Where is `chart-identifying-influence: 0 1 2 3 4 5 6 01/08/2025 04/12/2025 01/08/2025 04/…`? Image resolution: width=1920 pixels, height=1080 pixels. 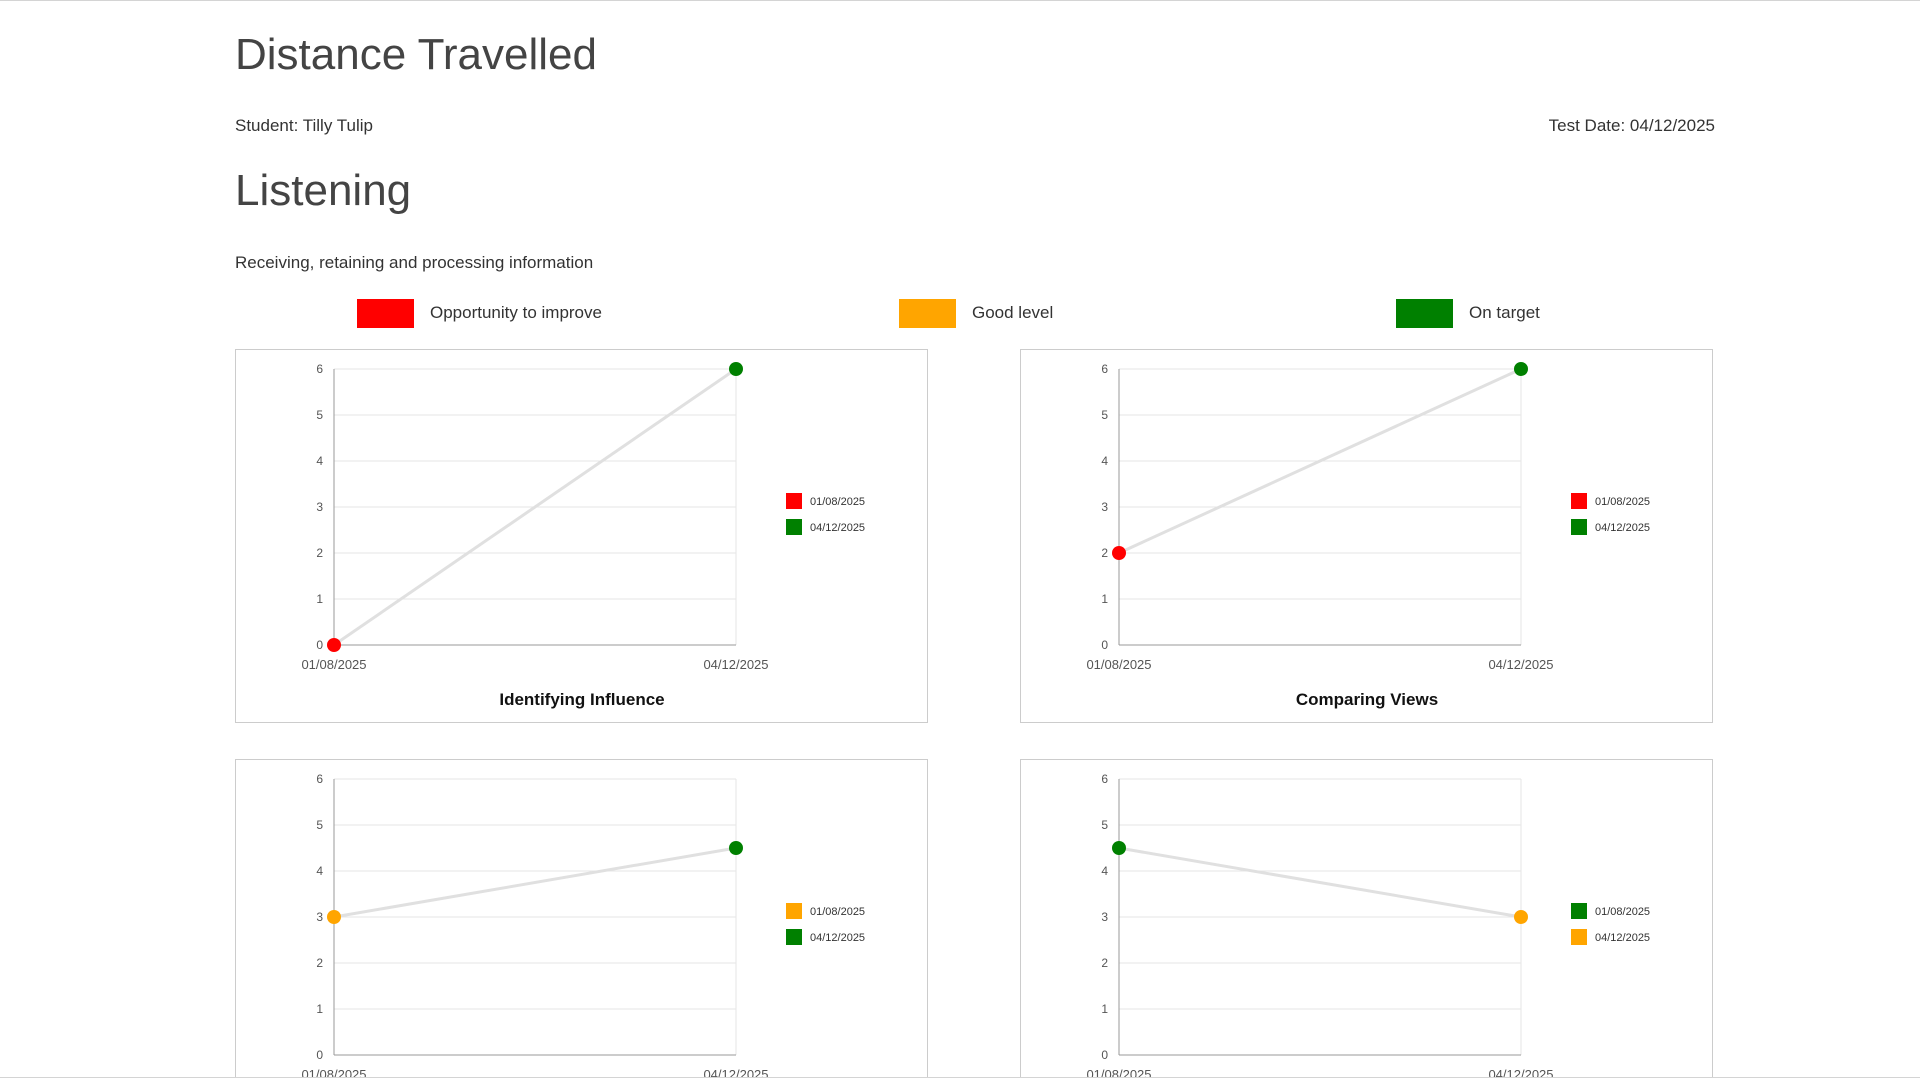 chart-identifying-influence: 0 1 2 3 4 5 6 01/08/2025 04/12/2025 01/08/2025 04/… is located at coordinates (583, 535).